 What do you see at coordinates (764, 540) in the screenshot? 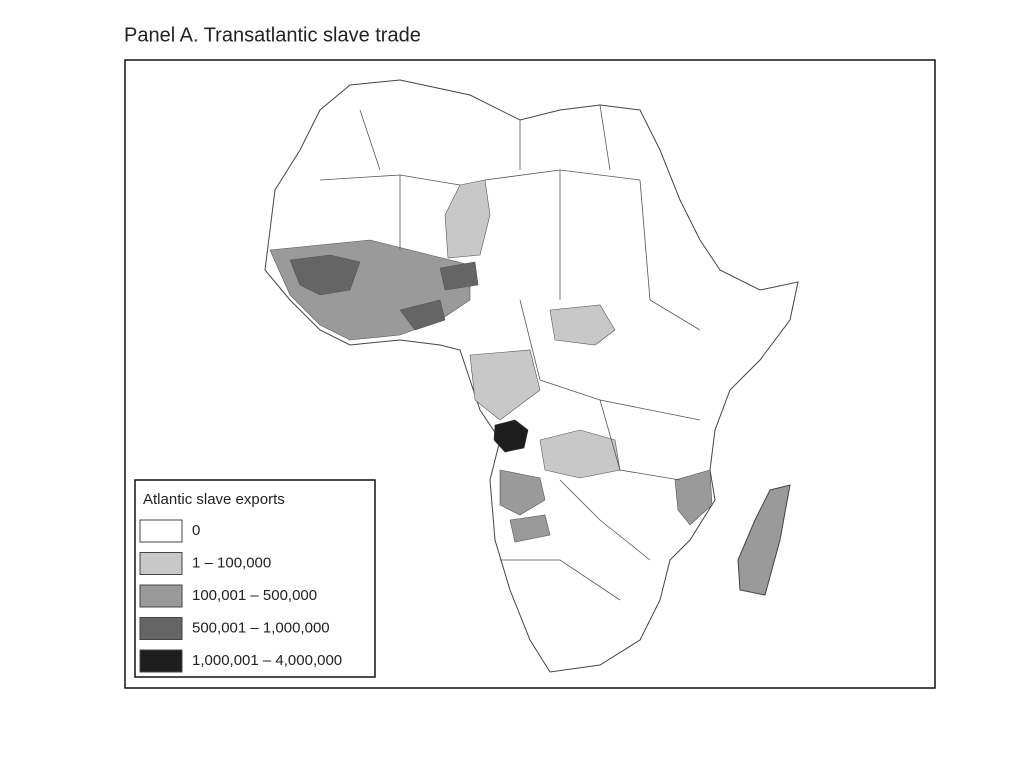
I see `madagascar` at bounding box center [764, 540].